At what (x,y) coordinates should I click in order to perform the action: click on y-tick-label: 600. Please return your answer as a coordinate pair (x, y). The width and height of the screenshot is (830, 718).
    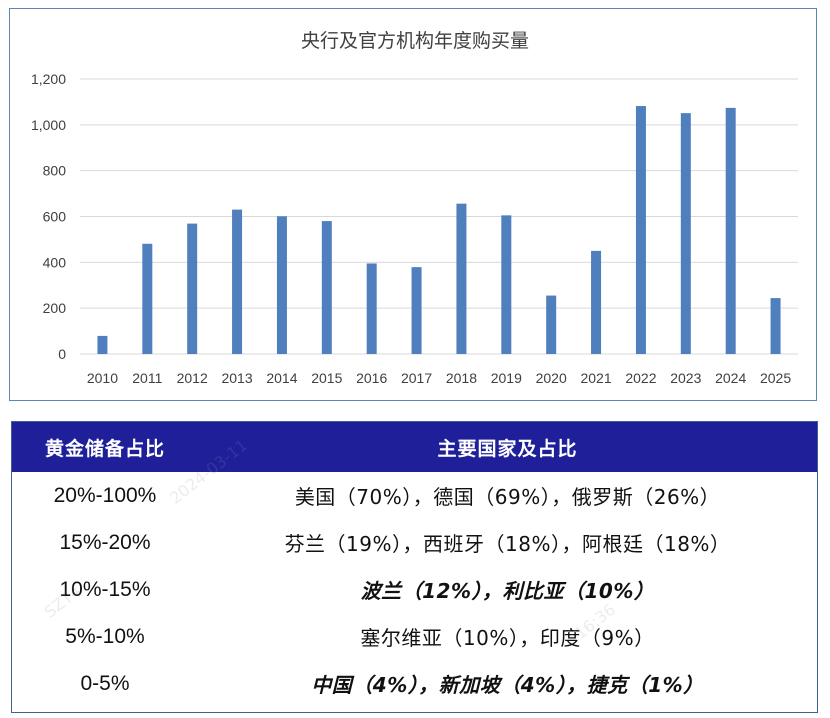
    Looking at the image, I should click on (55, 217).